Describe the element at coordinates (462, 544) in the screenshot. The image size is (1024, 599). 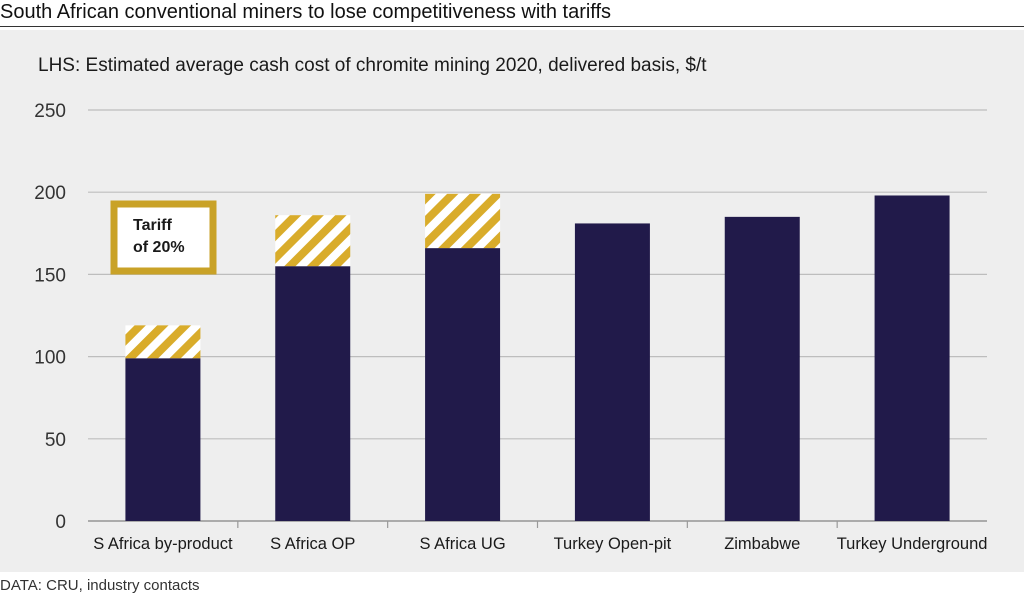
I see `x-tick-label: S Africa UG` at that location.